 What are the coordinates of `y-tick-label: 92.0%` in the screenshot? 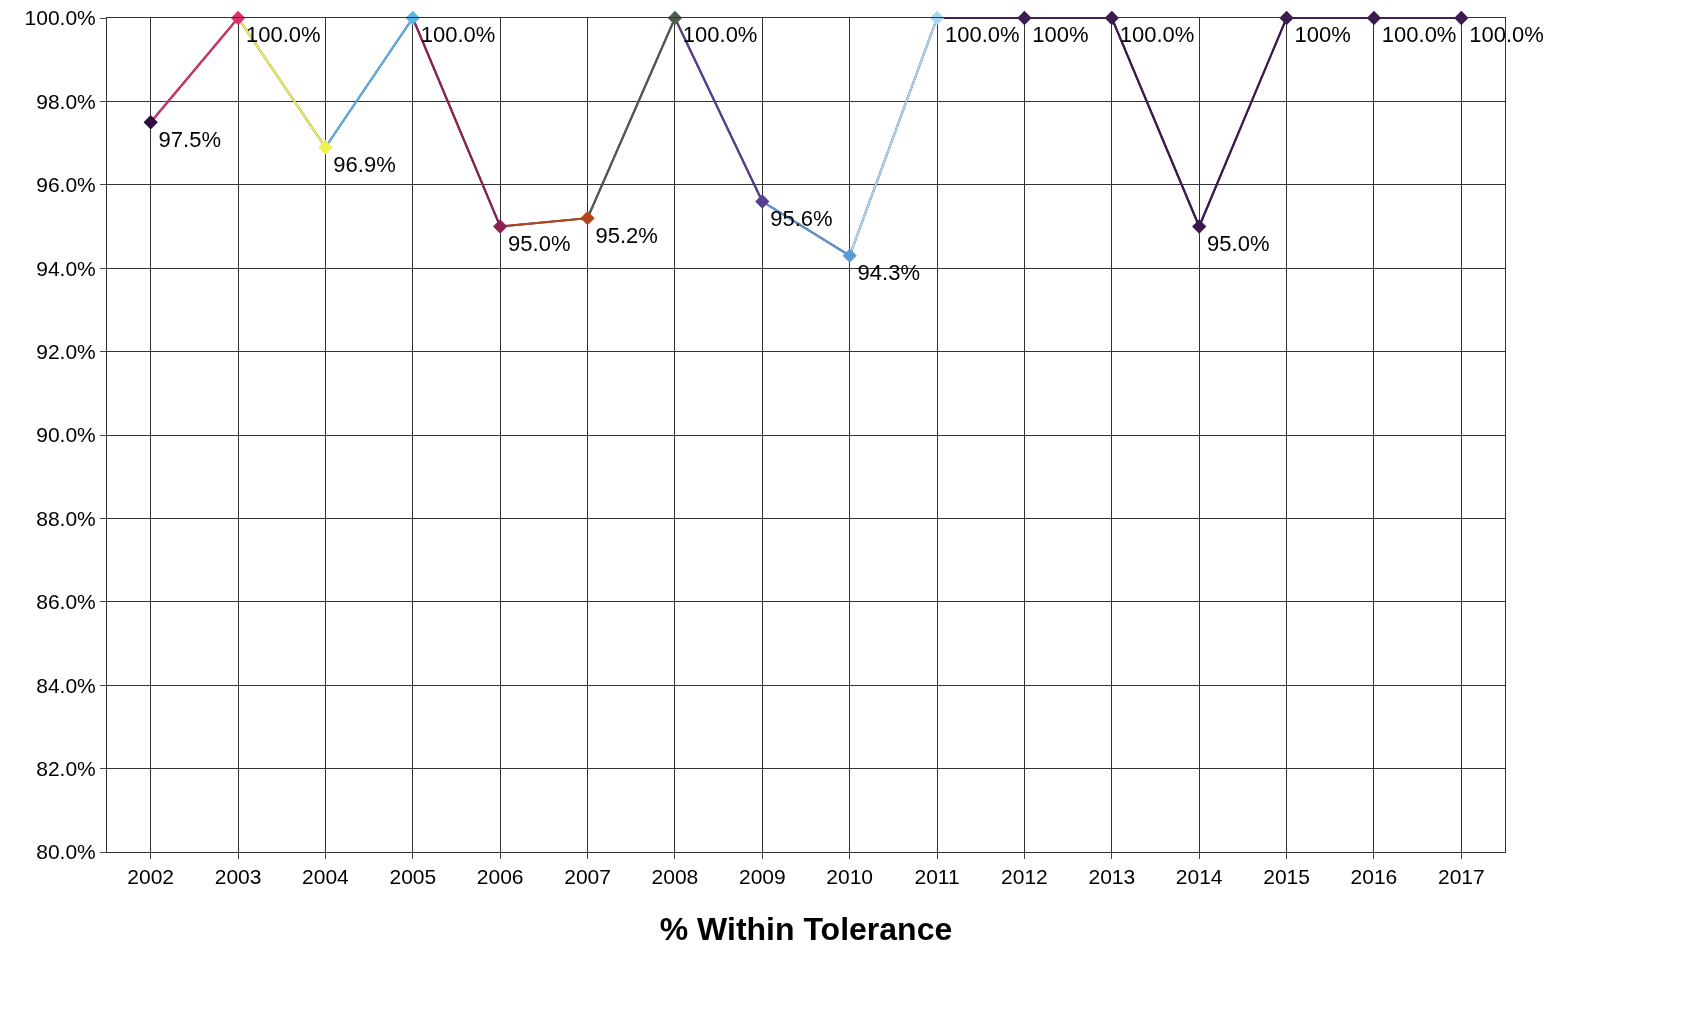 It's located at (66, 351).